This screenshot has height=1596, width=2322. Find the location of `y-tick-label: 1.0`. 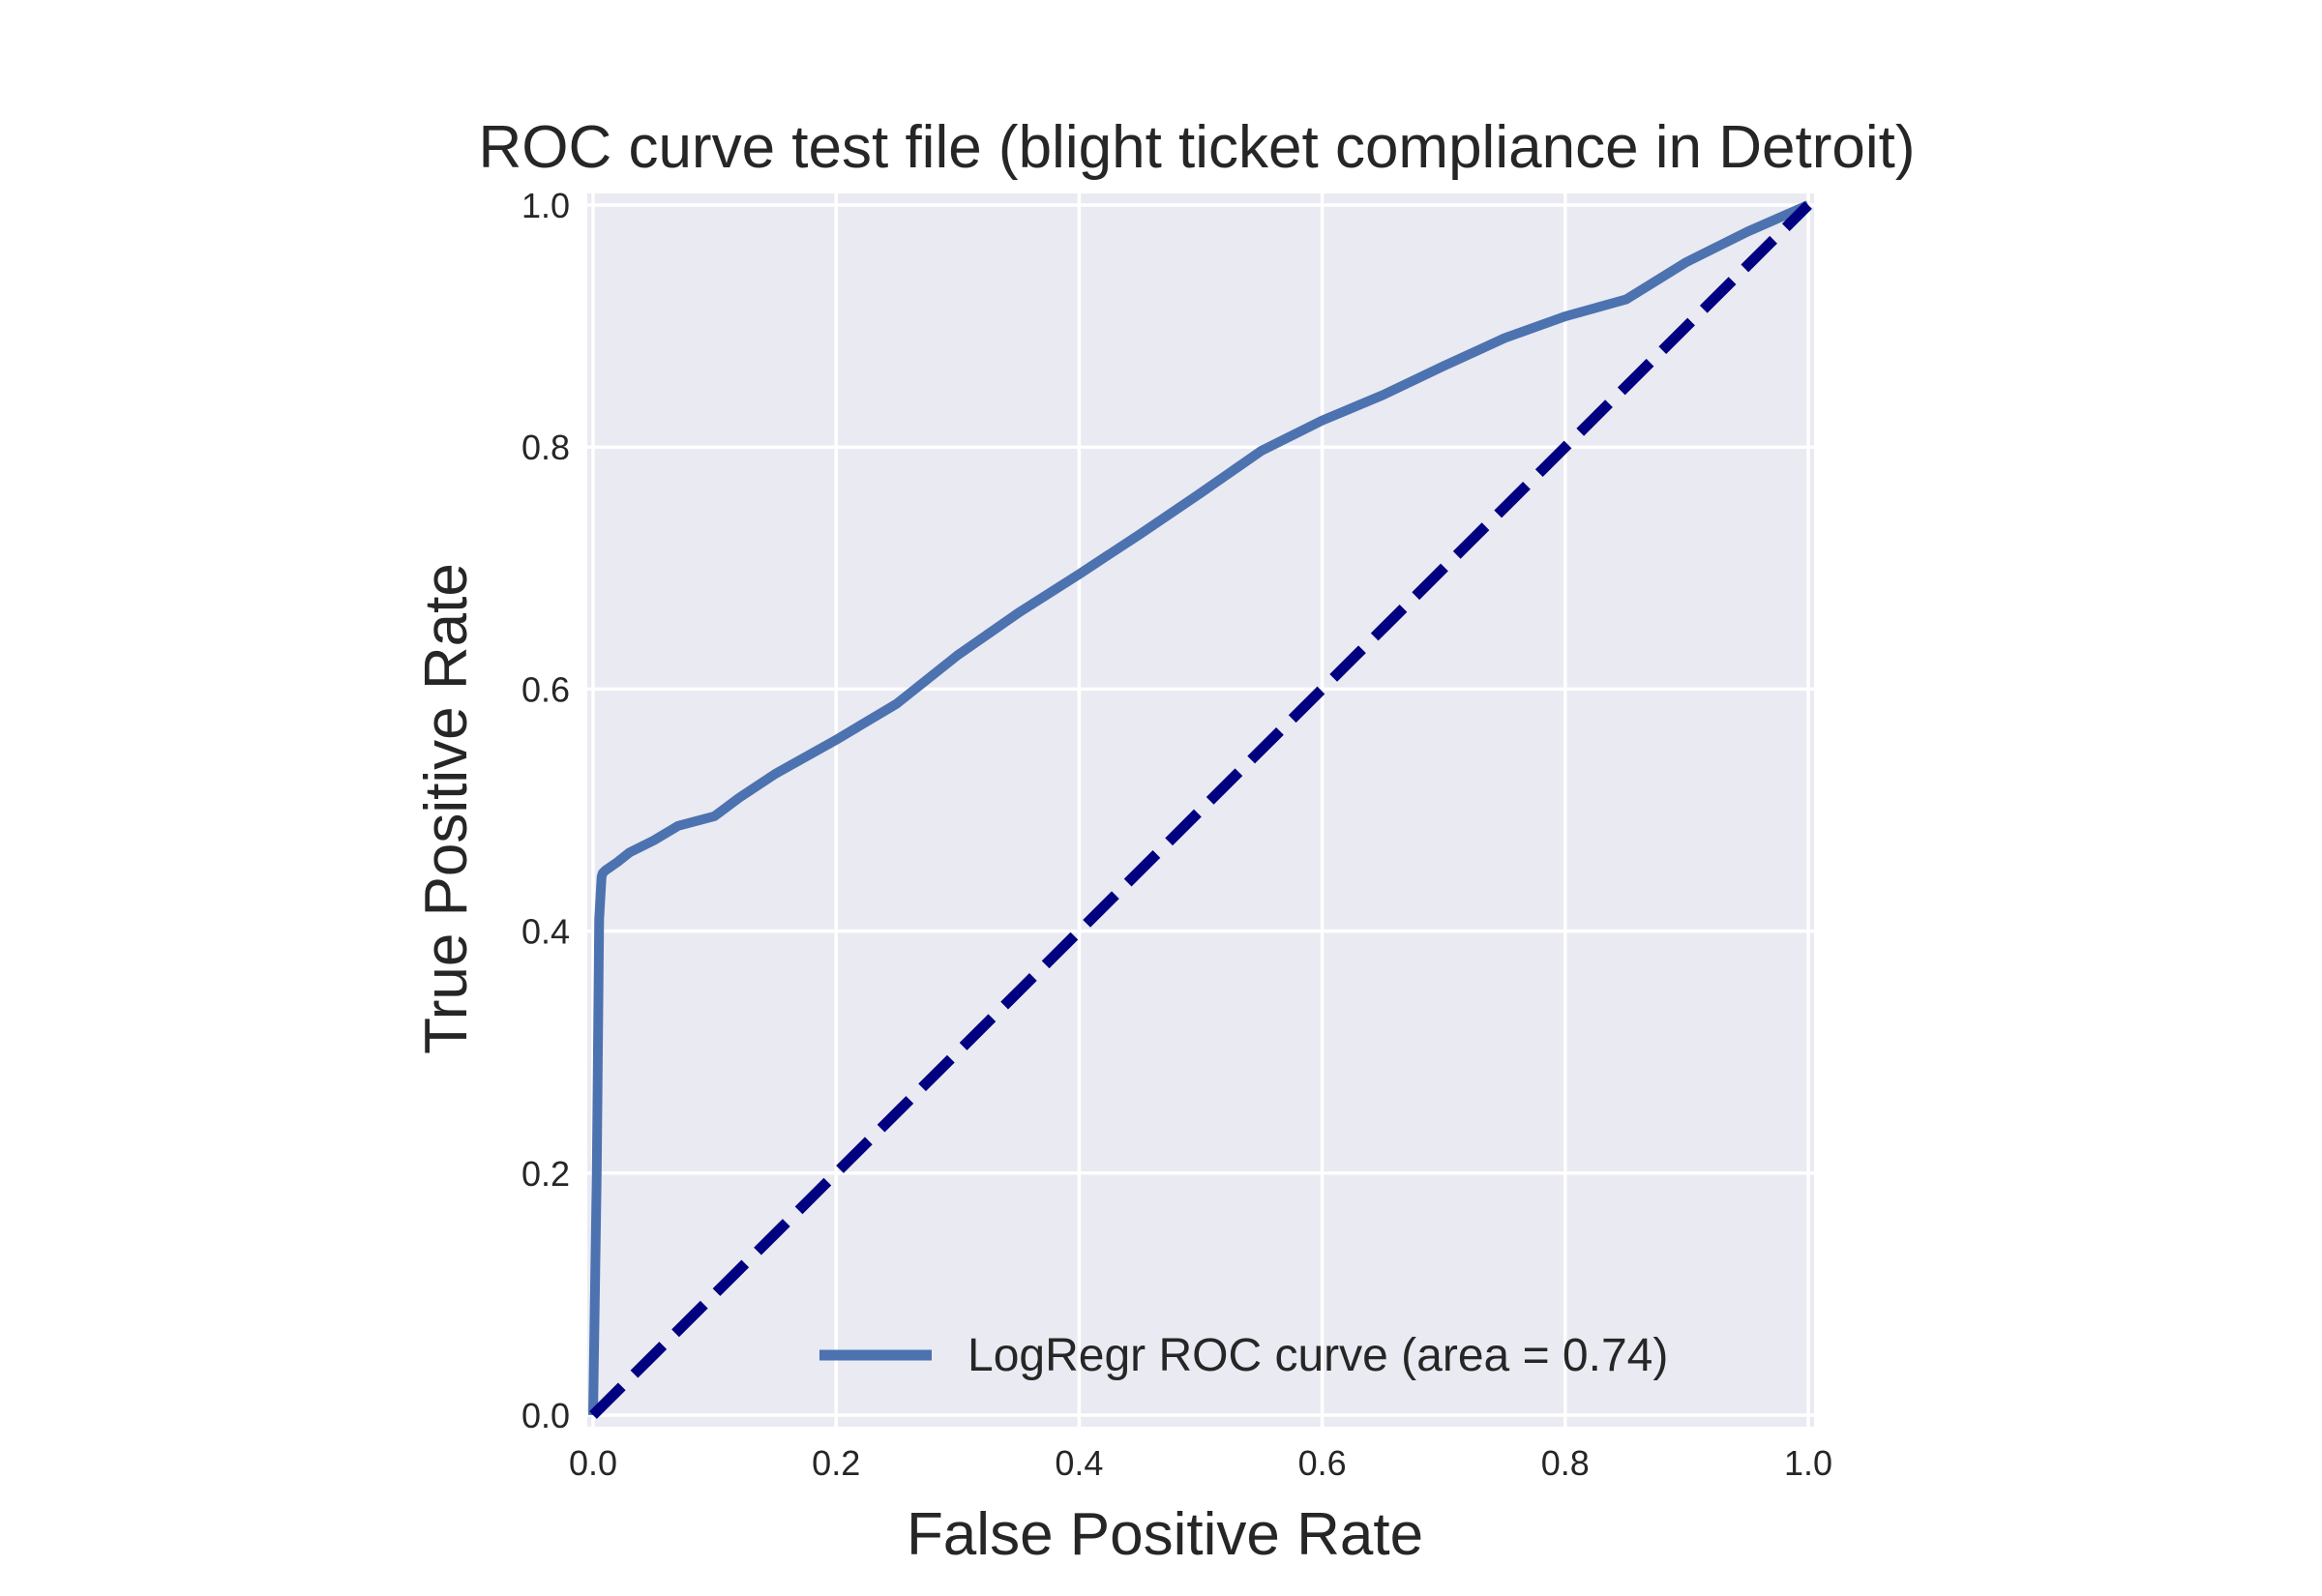

y-tick-label: 1.0 is located at coordinates (545, 205).